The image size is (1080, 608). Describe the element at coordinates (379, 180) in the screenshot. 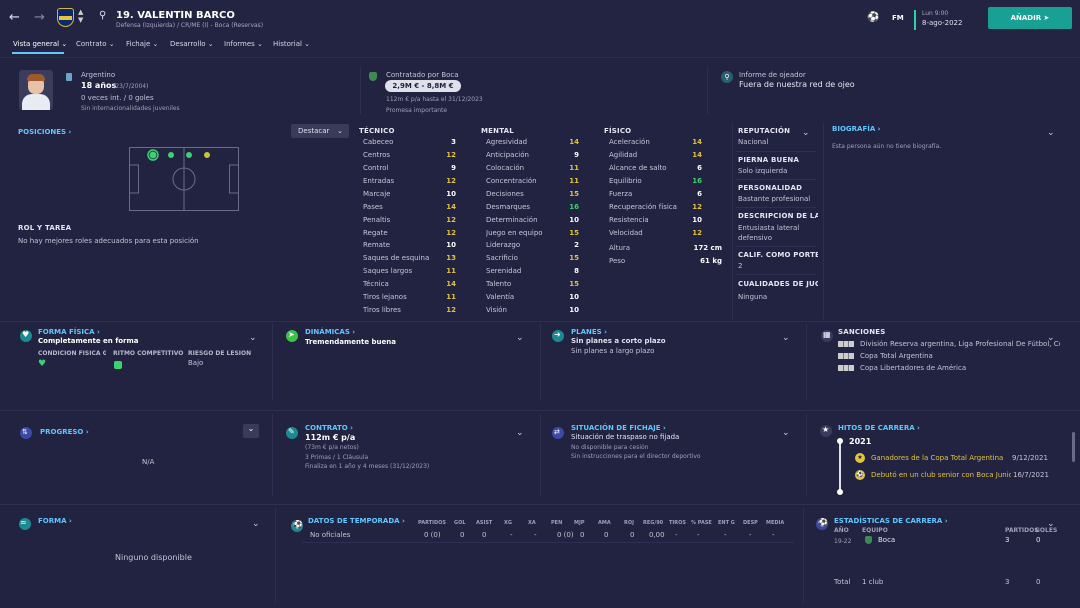

I see `attribute-label: Entradas` at that location.